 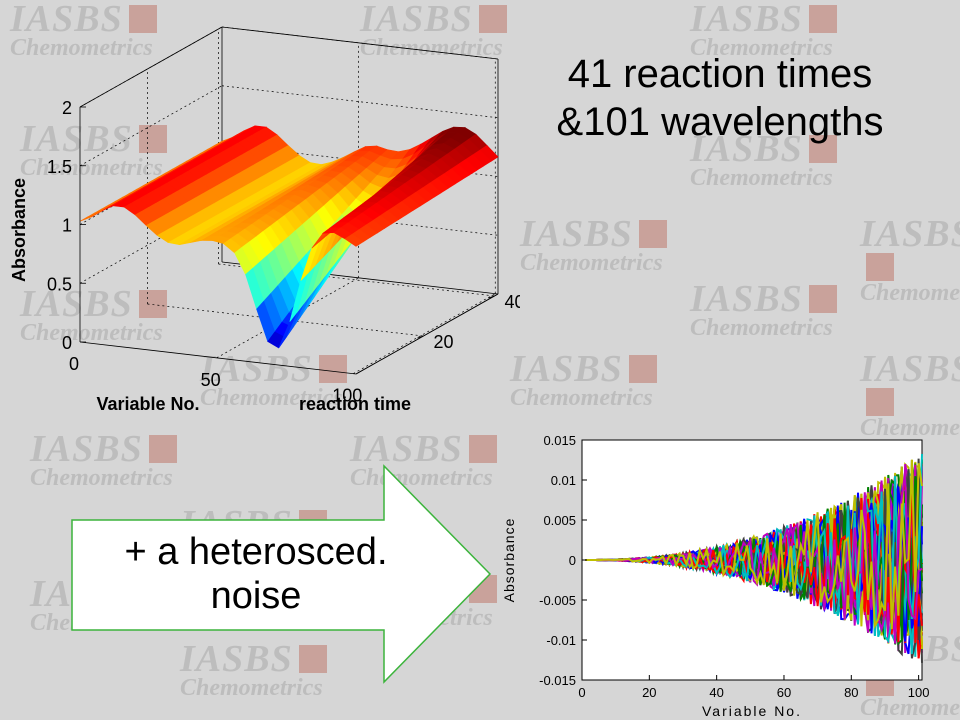 I want to click on noise-xtick-label: 20, so click(x=649, y=692).